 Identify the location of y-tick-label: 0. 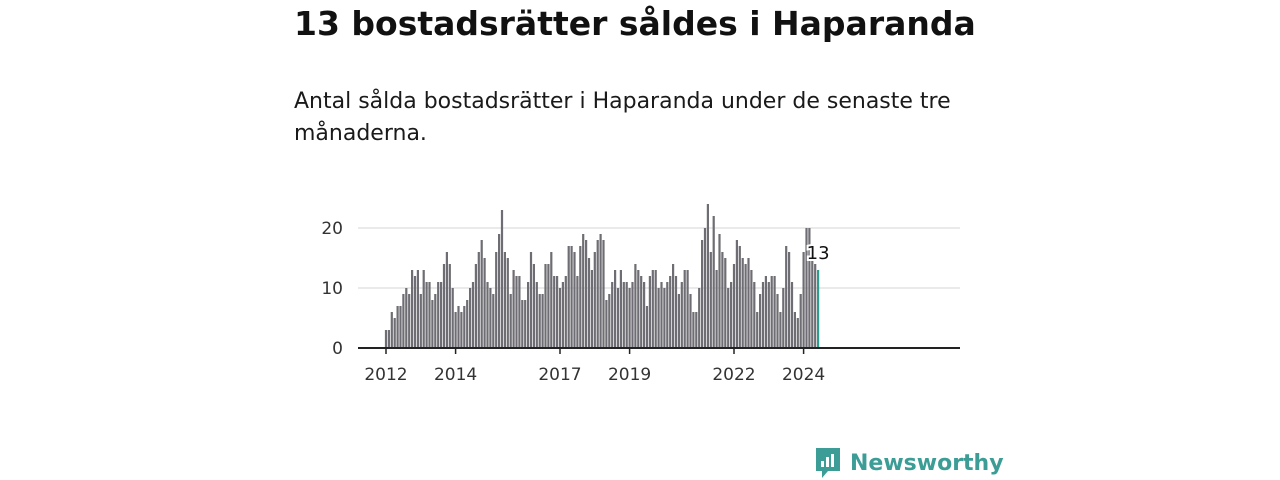
(337, 349).